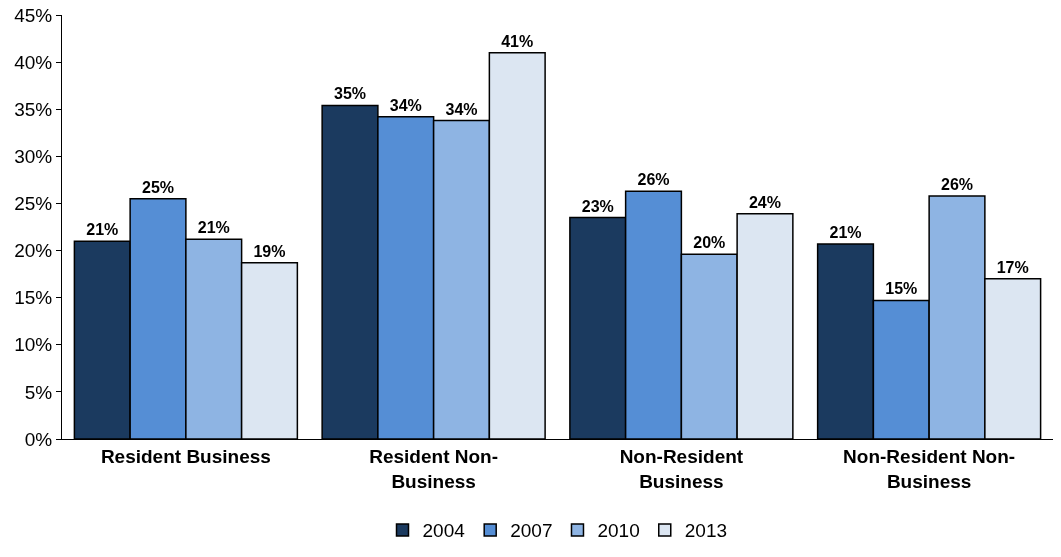 Image resolution: width=1061 pixels, height=557 pixels. What do you see at coordinates (33, 156) in the screenshot?
I see `y-tick-label: 30%` at bounding box center [33, 156].